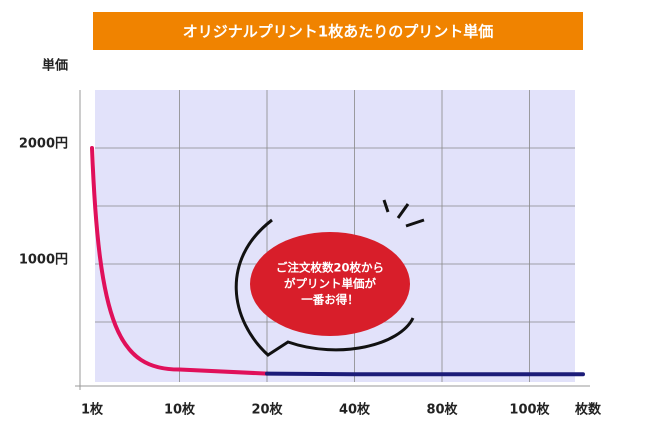 This screenshot has width=645, height=444. What do you see at coordinates (529, 410) in the screenshot?
I see `x-tick-label: 100枚` at bounding box center [529, 410].